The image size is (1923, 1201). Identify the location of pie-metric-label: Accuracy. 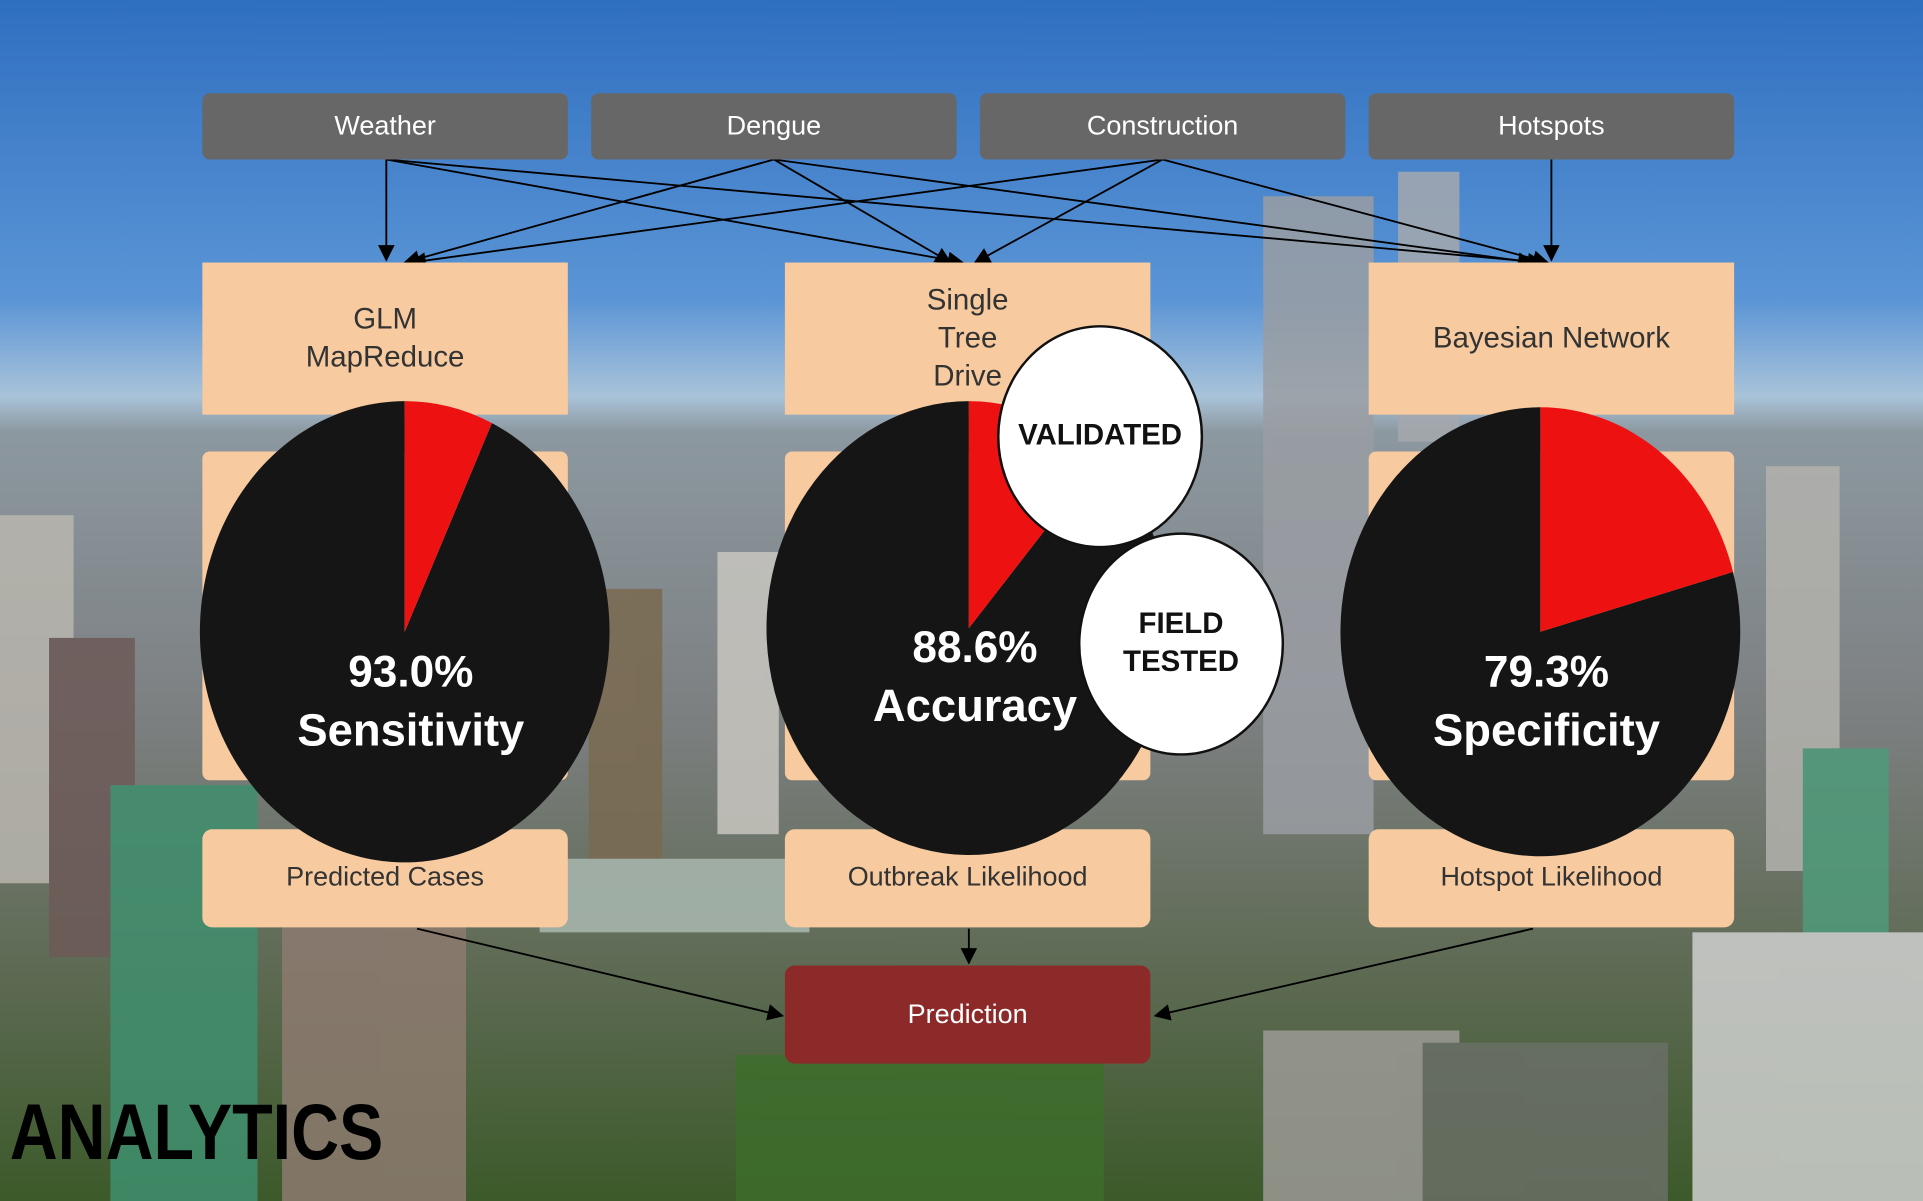
(975, 705).